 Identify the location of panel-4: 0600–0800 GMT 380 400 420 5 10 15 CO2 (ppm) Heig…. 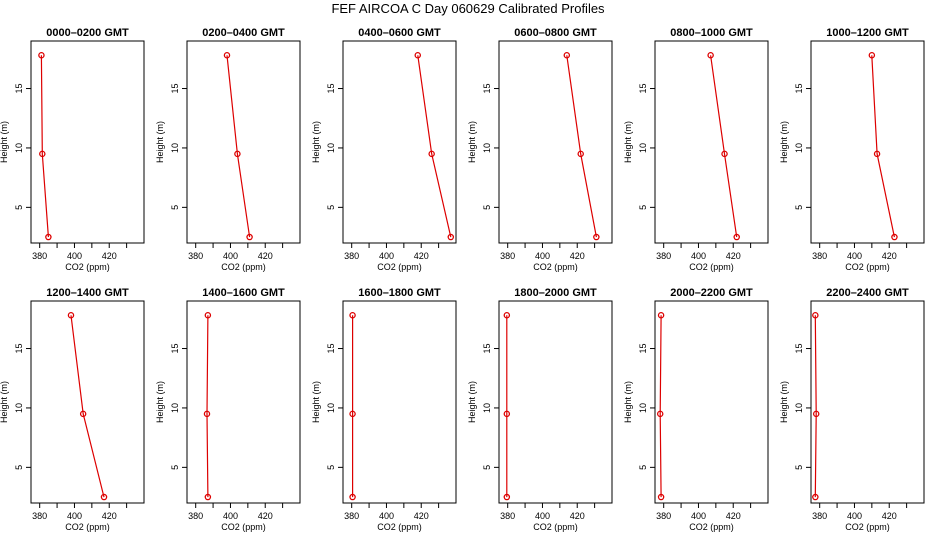
(540, 149).